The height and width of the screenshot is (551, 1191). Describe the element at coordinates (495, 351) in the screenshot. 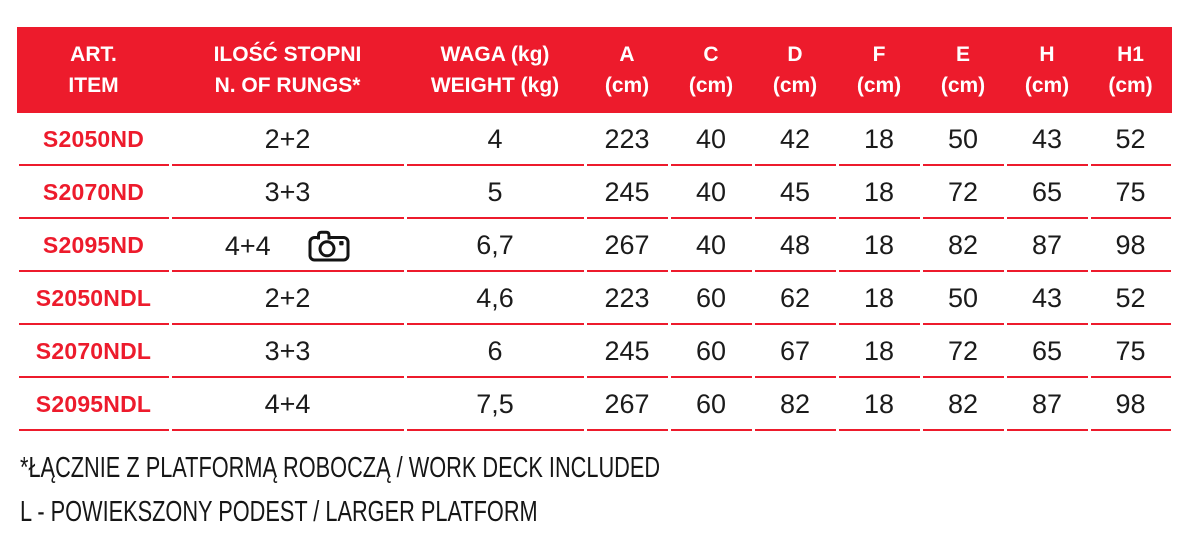

I see `weight-value-cell: 6` at that location.